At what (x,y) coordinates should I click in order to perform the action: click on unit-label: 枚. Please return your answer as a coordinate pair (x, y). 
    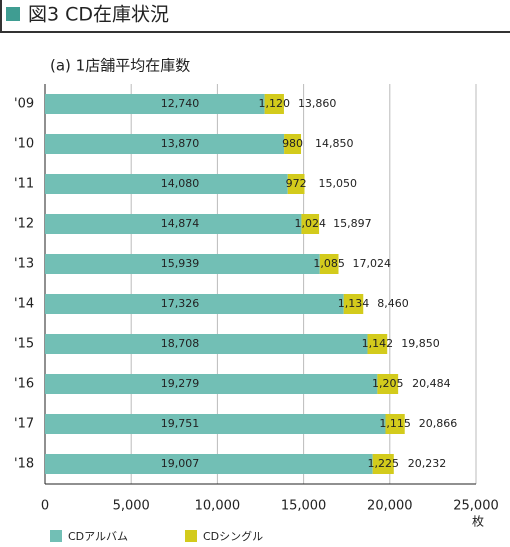
    Looking at the image, I should click on (478, 521).